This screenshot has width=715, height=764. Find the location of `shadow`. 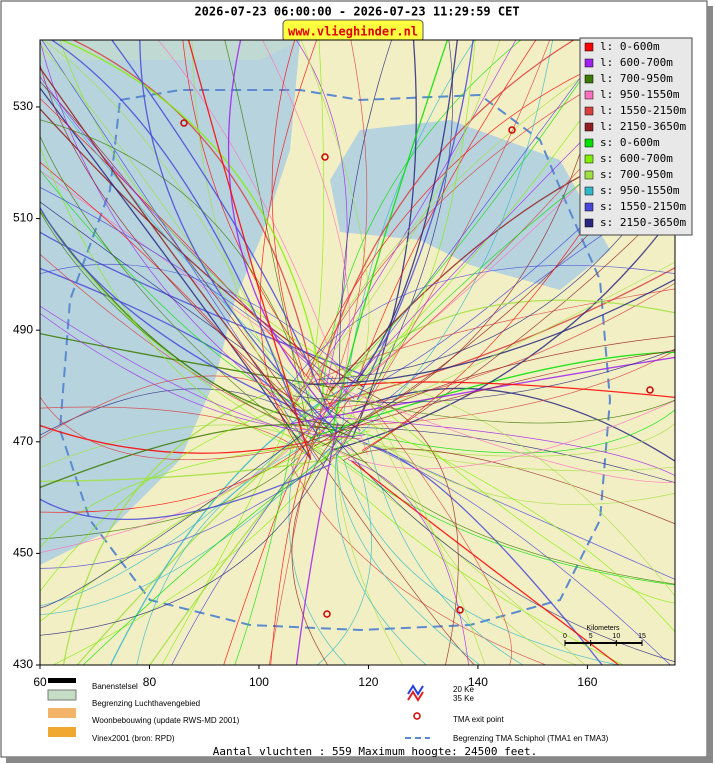

shadow is located at coordinates (359, 760).